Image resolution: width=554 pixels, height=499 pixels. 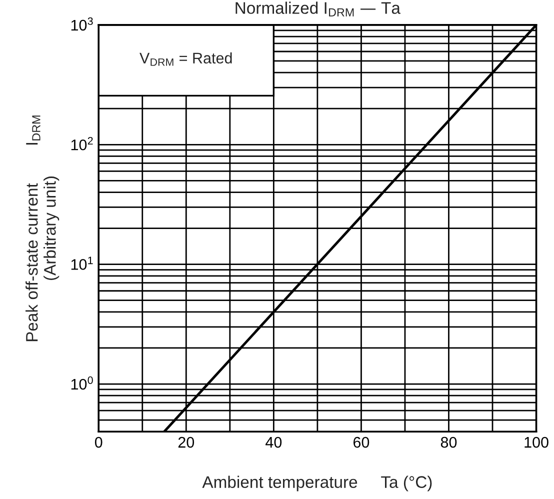 I want to click on x-tick-label: 100, so click(x=536, y=442).